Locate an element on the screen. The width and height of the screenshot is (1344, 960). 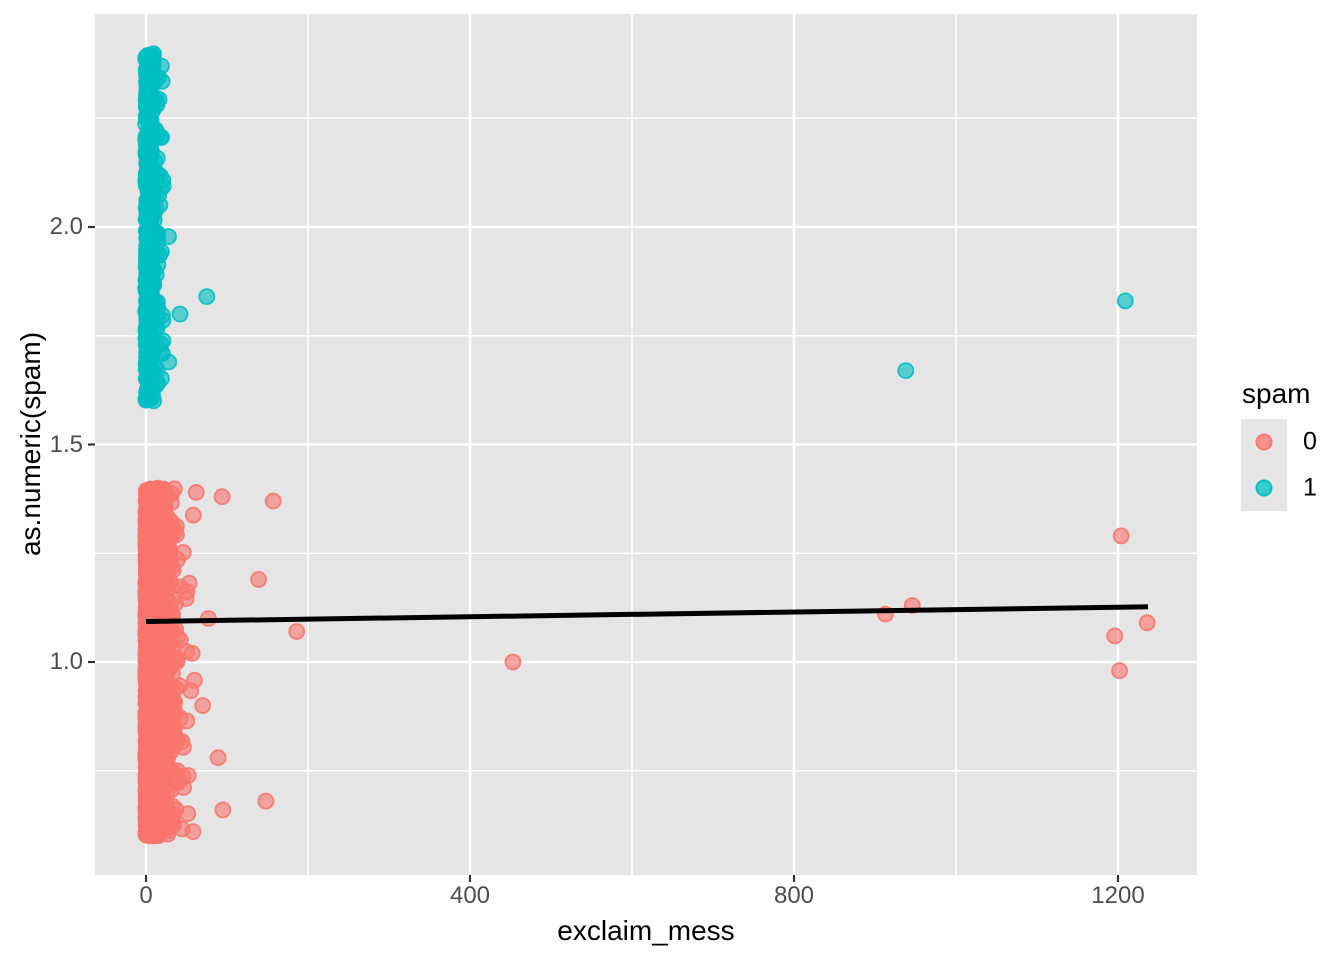
x-tick-label: 400 is located at coordinates (470, 895).